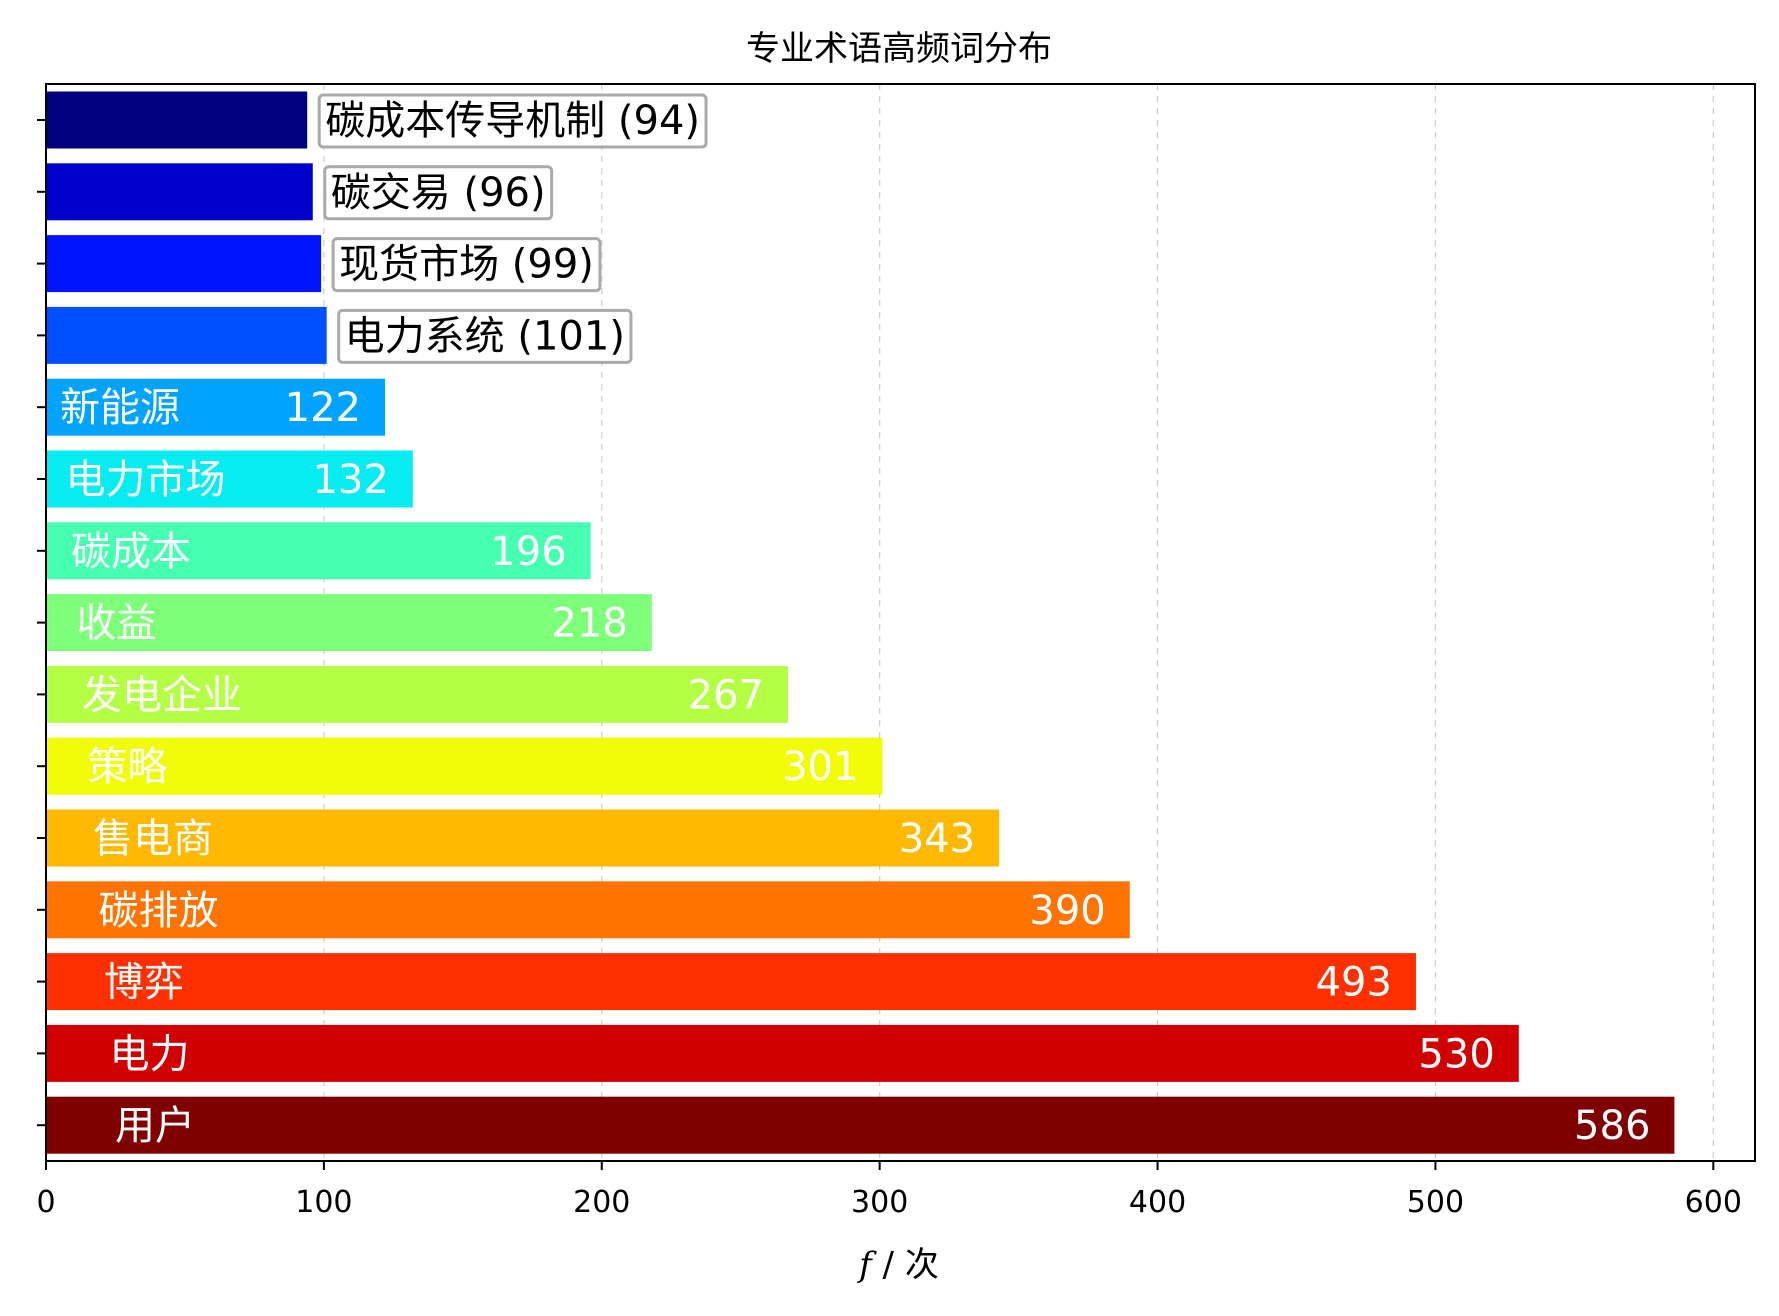 Image resolution: width=1779 pixels, height=1316 pixels. Describe the element at coordinates (150, 1054) in the screenshot. I see `category-label: 电力` at that location.